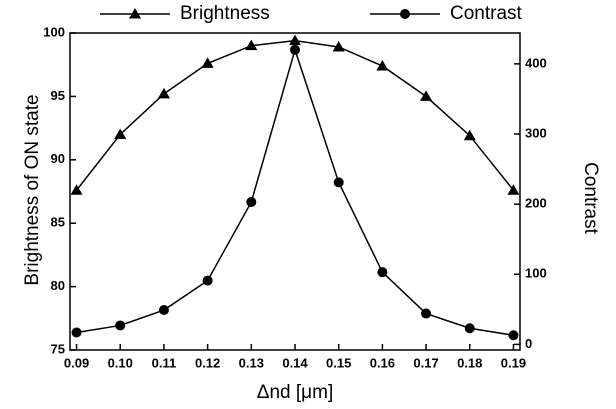 This screenshot has width=616, height=409. What do you see at coordinates (207, 362) in the screenshot?
I see `x-tick-label: 0.12` at bounding box center [207, 362].